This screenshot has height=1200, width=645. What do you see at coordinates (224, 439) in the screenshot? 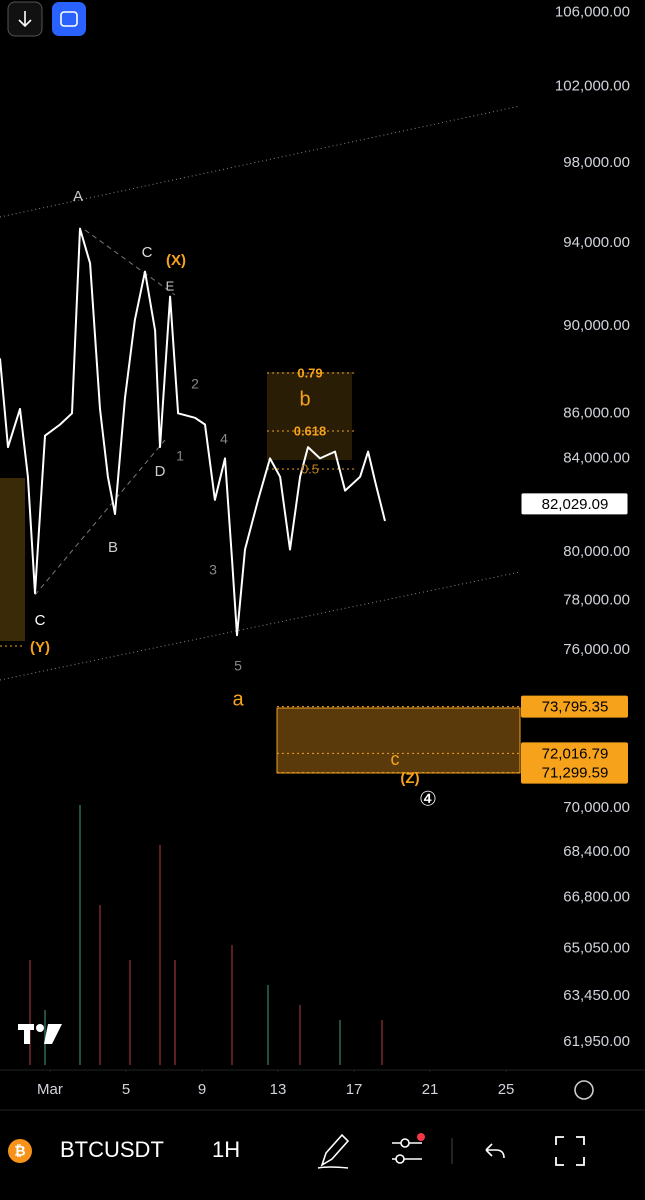
I see `wave-label: 4` at bounding box center [224, 439].